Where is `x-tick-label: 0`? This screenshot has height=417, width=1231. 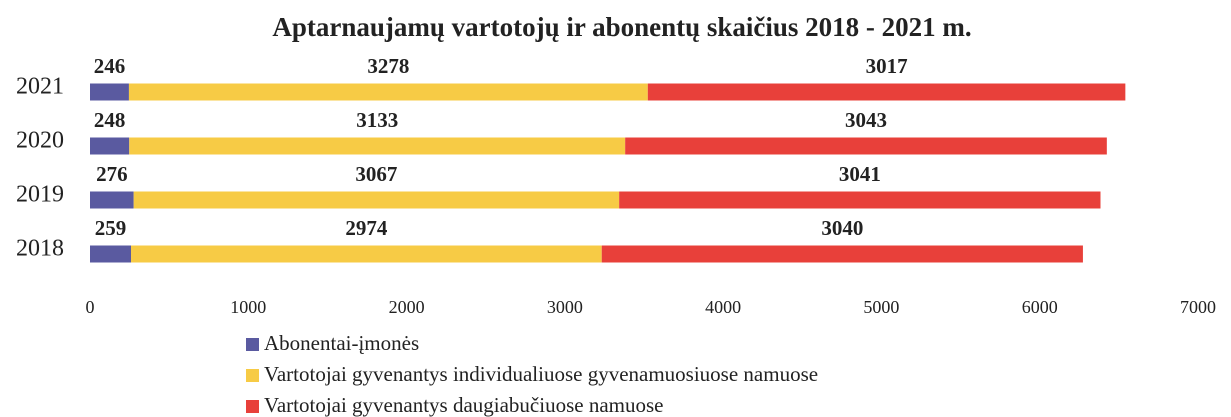 x-tick-label: 0 is located at coordinates (90, 307).